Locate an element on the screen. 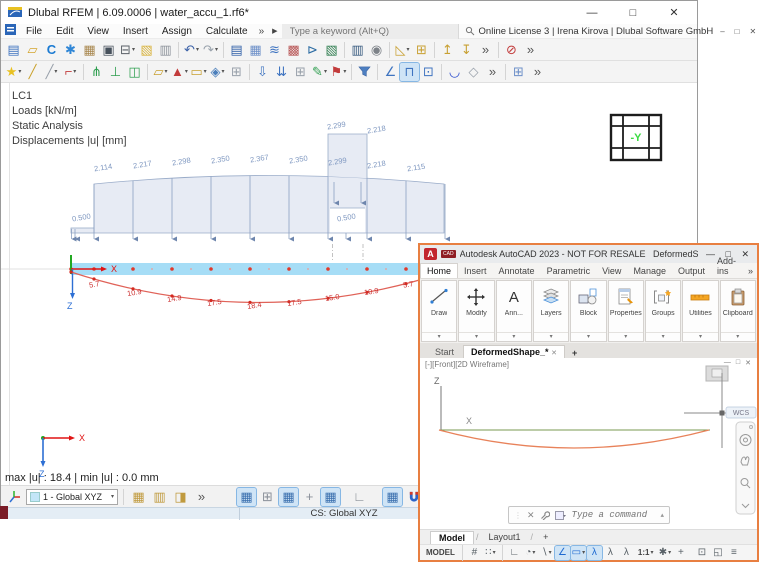 The width and height of the screenshot is (760, 570). edit-grid-icon: ⊞ is located at coordinates (267, 496).